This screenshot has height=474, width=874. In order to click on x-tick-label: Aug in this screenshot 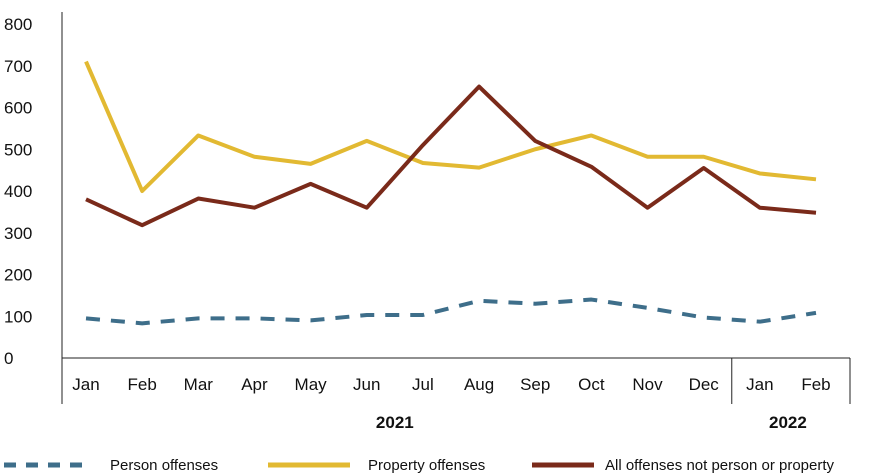, I will do `click(479, 384)`.